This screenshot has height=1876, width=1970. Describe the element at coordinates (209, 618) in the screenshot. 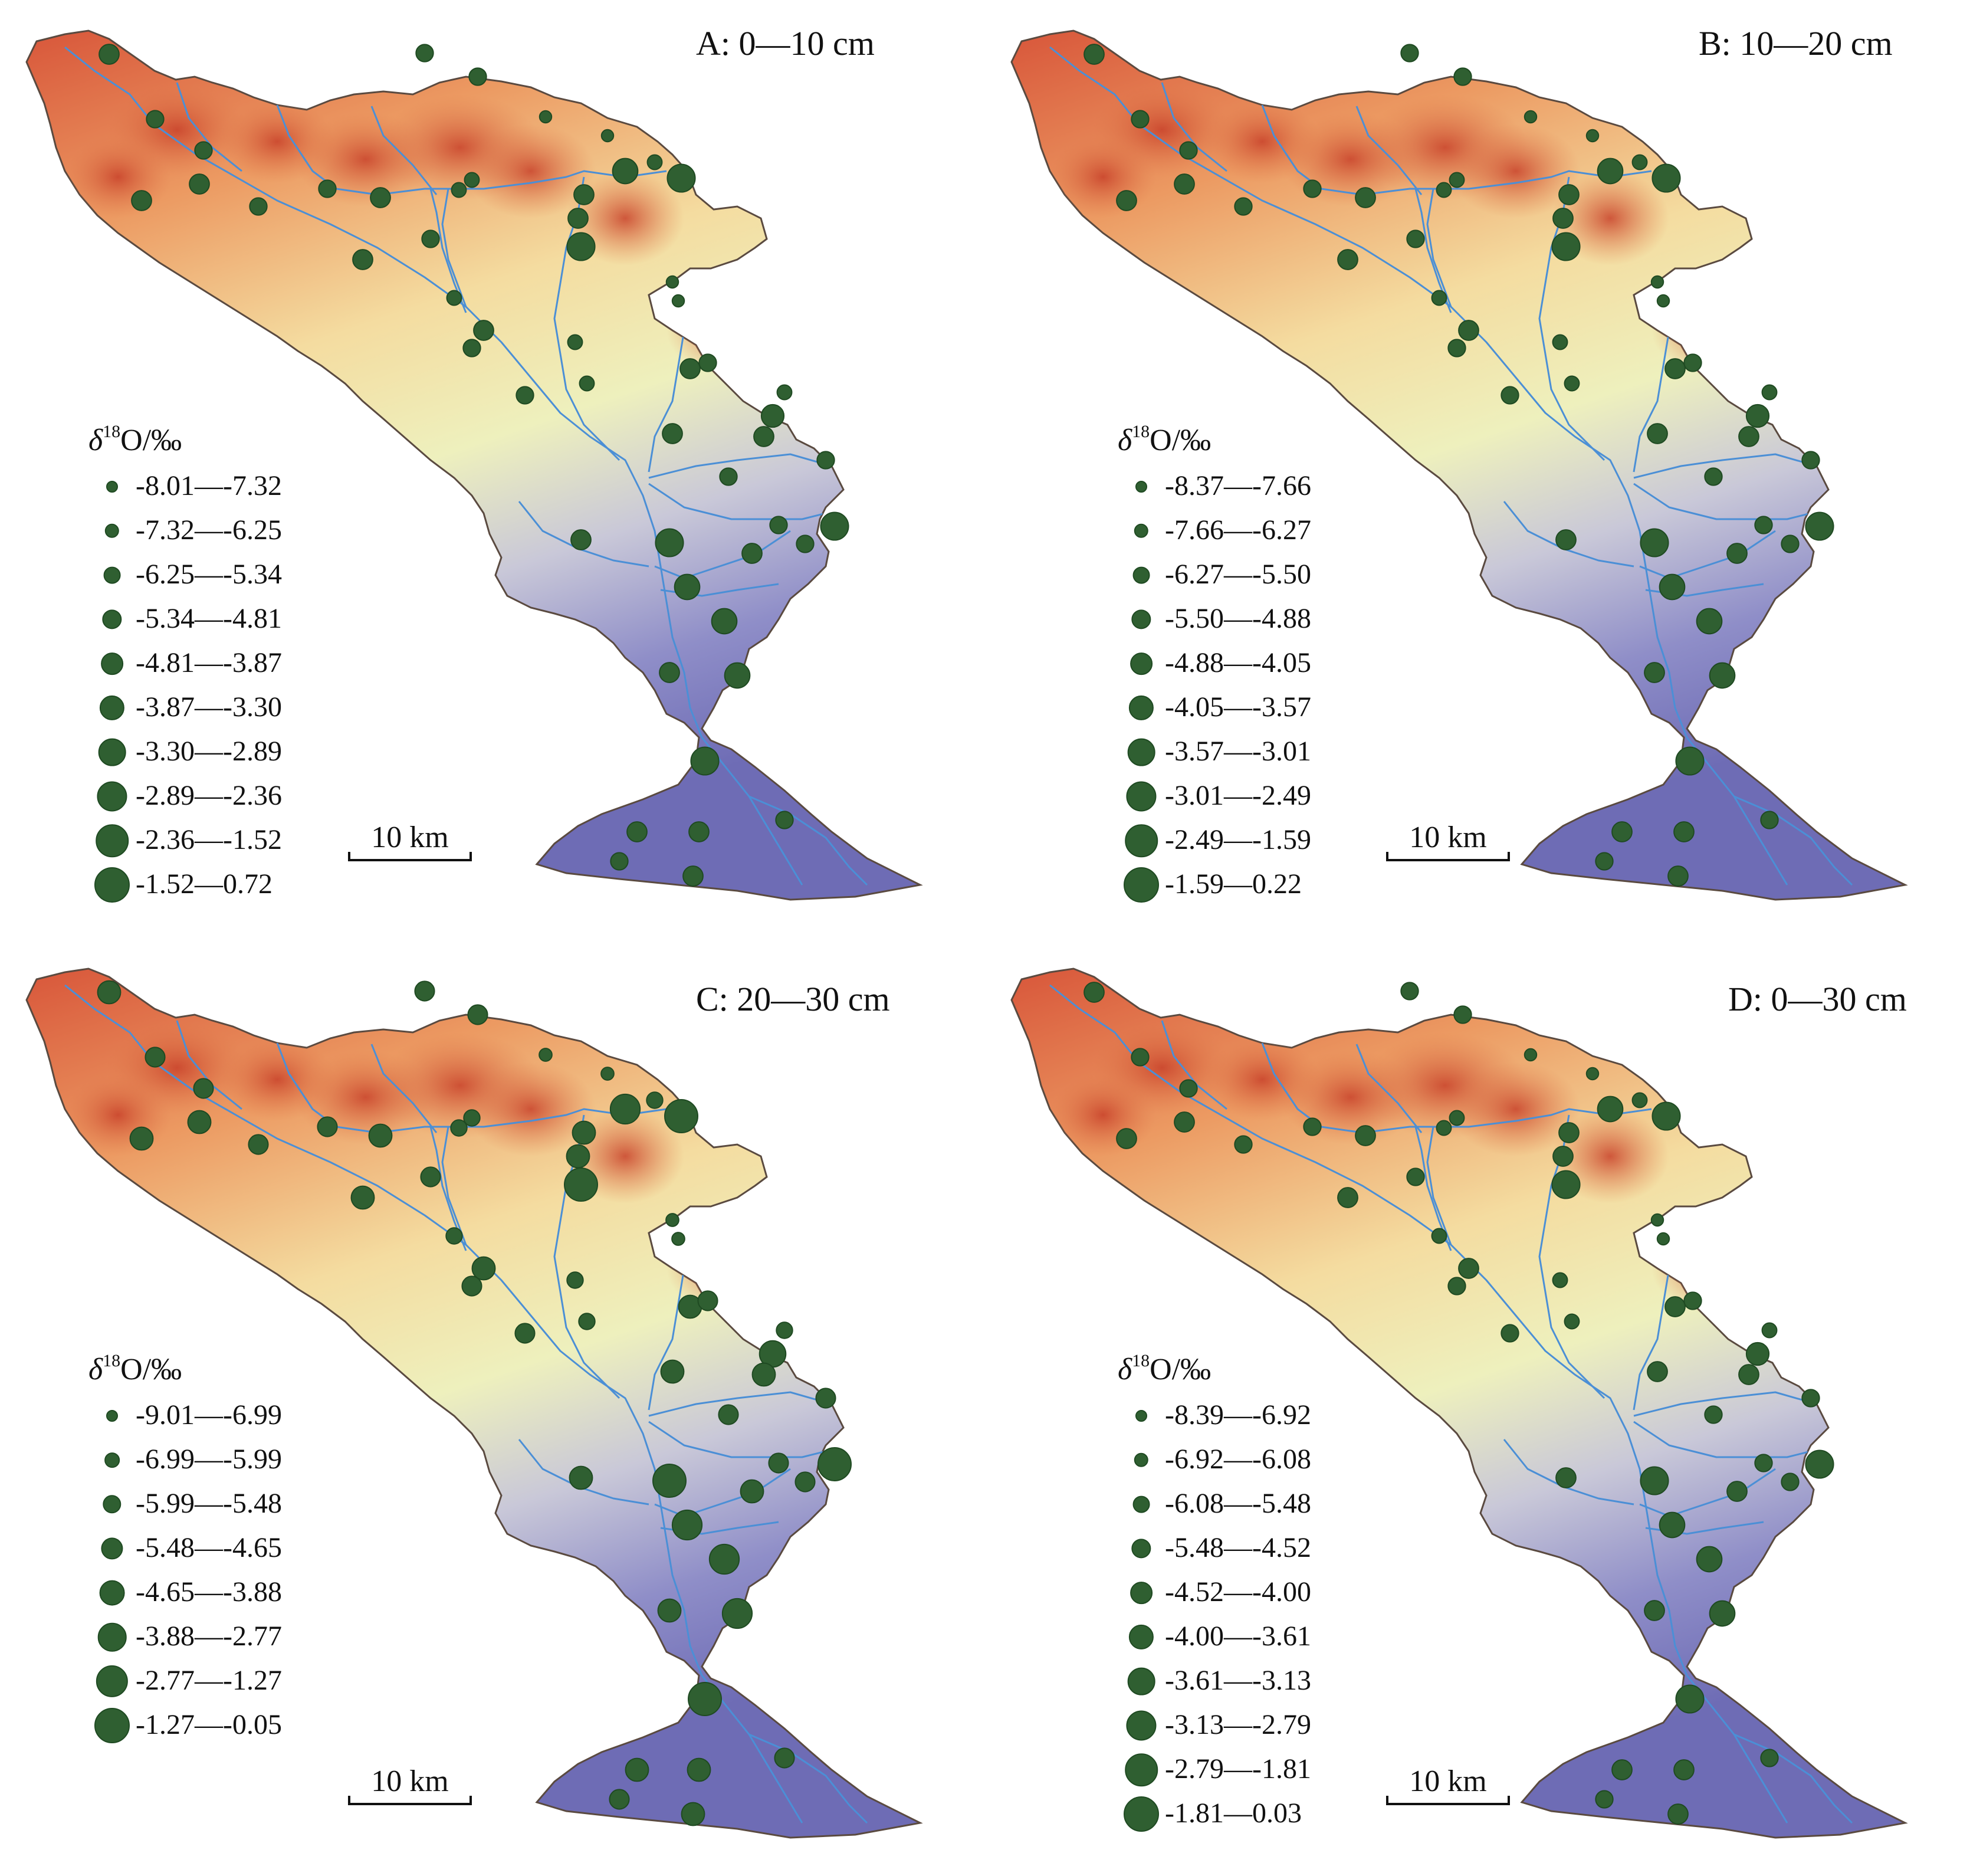

I see `legend-label: -5.34—-4.81` at that location.